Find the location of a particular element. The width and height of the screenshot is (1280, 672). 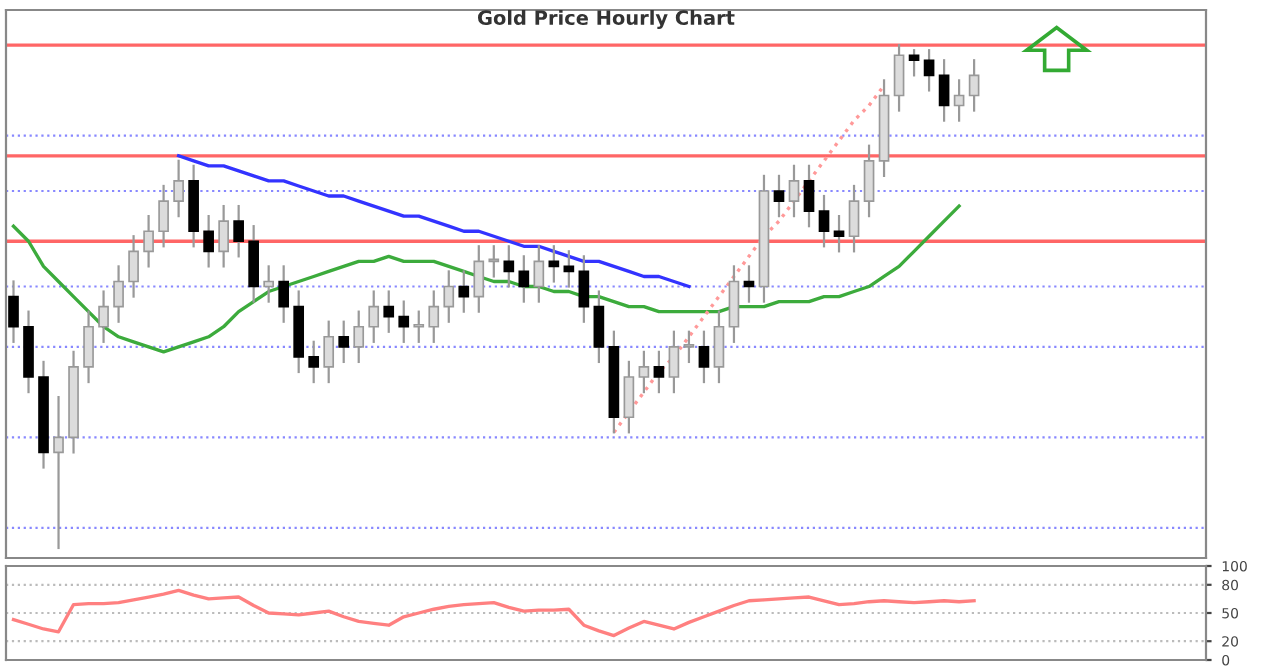

chart-title: Gold Price Hourly Chart is located at coordinates (606, 19).